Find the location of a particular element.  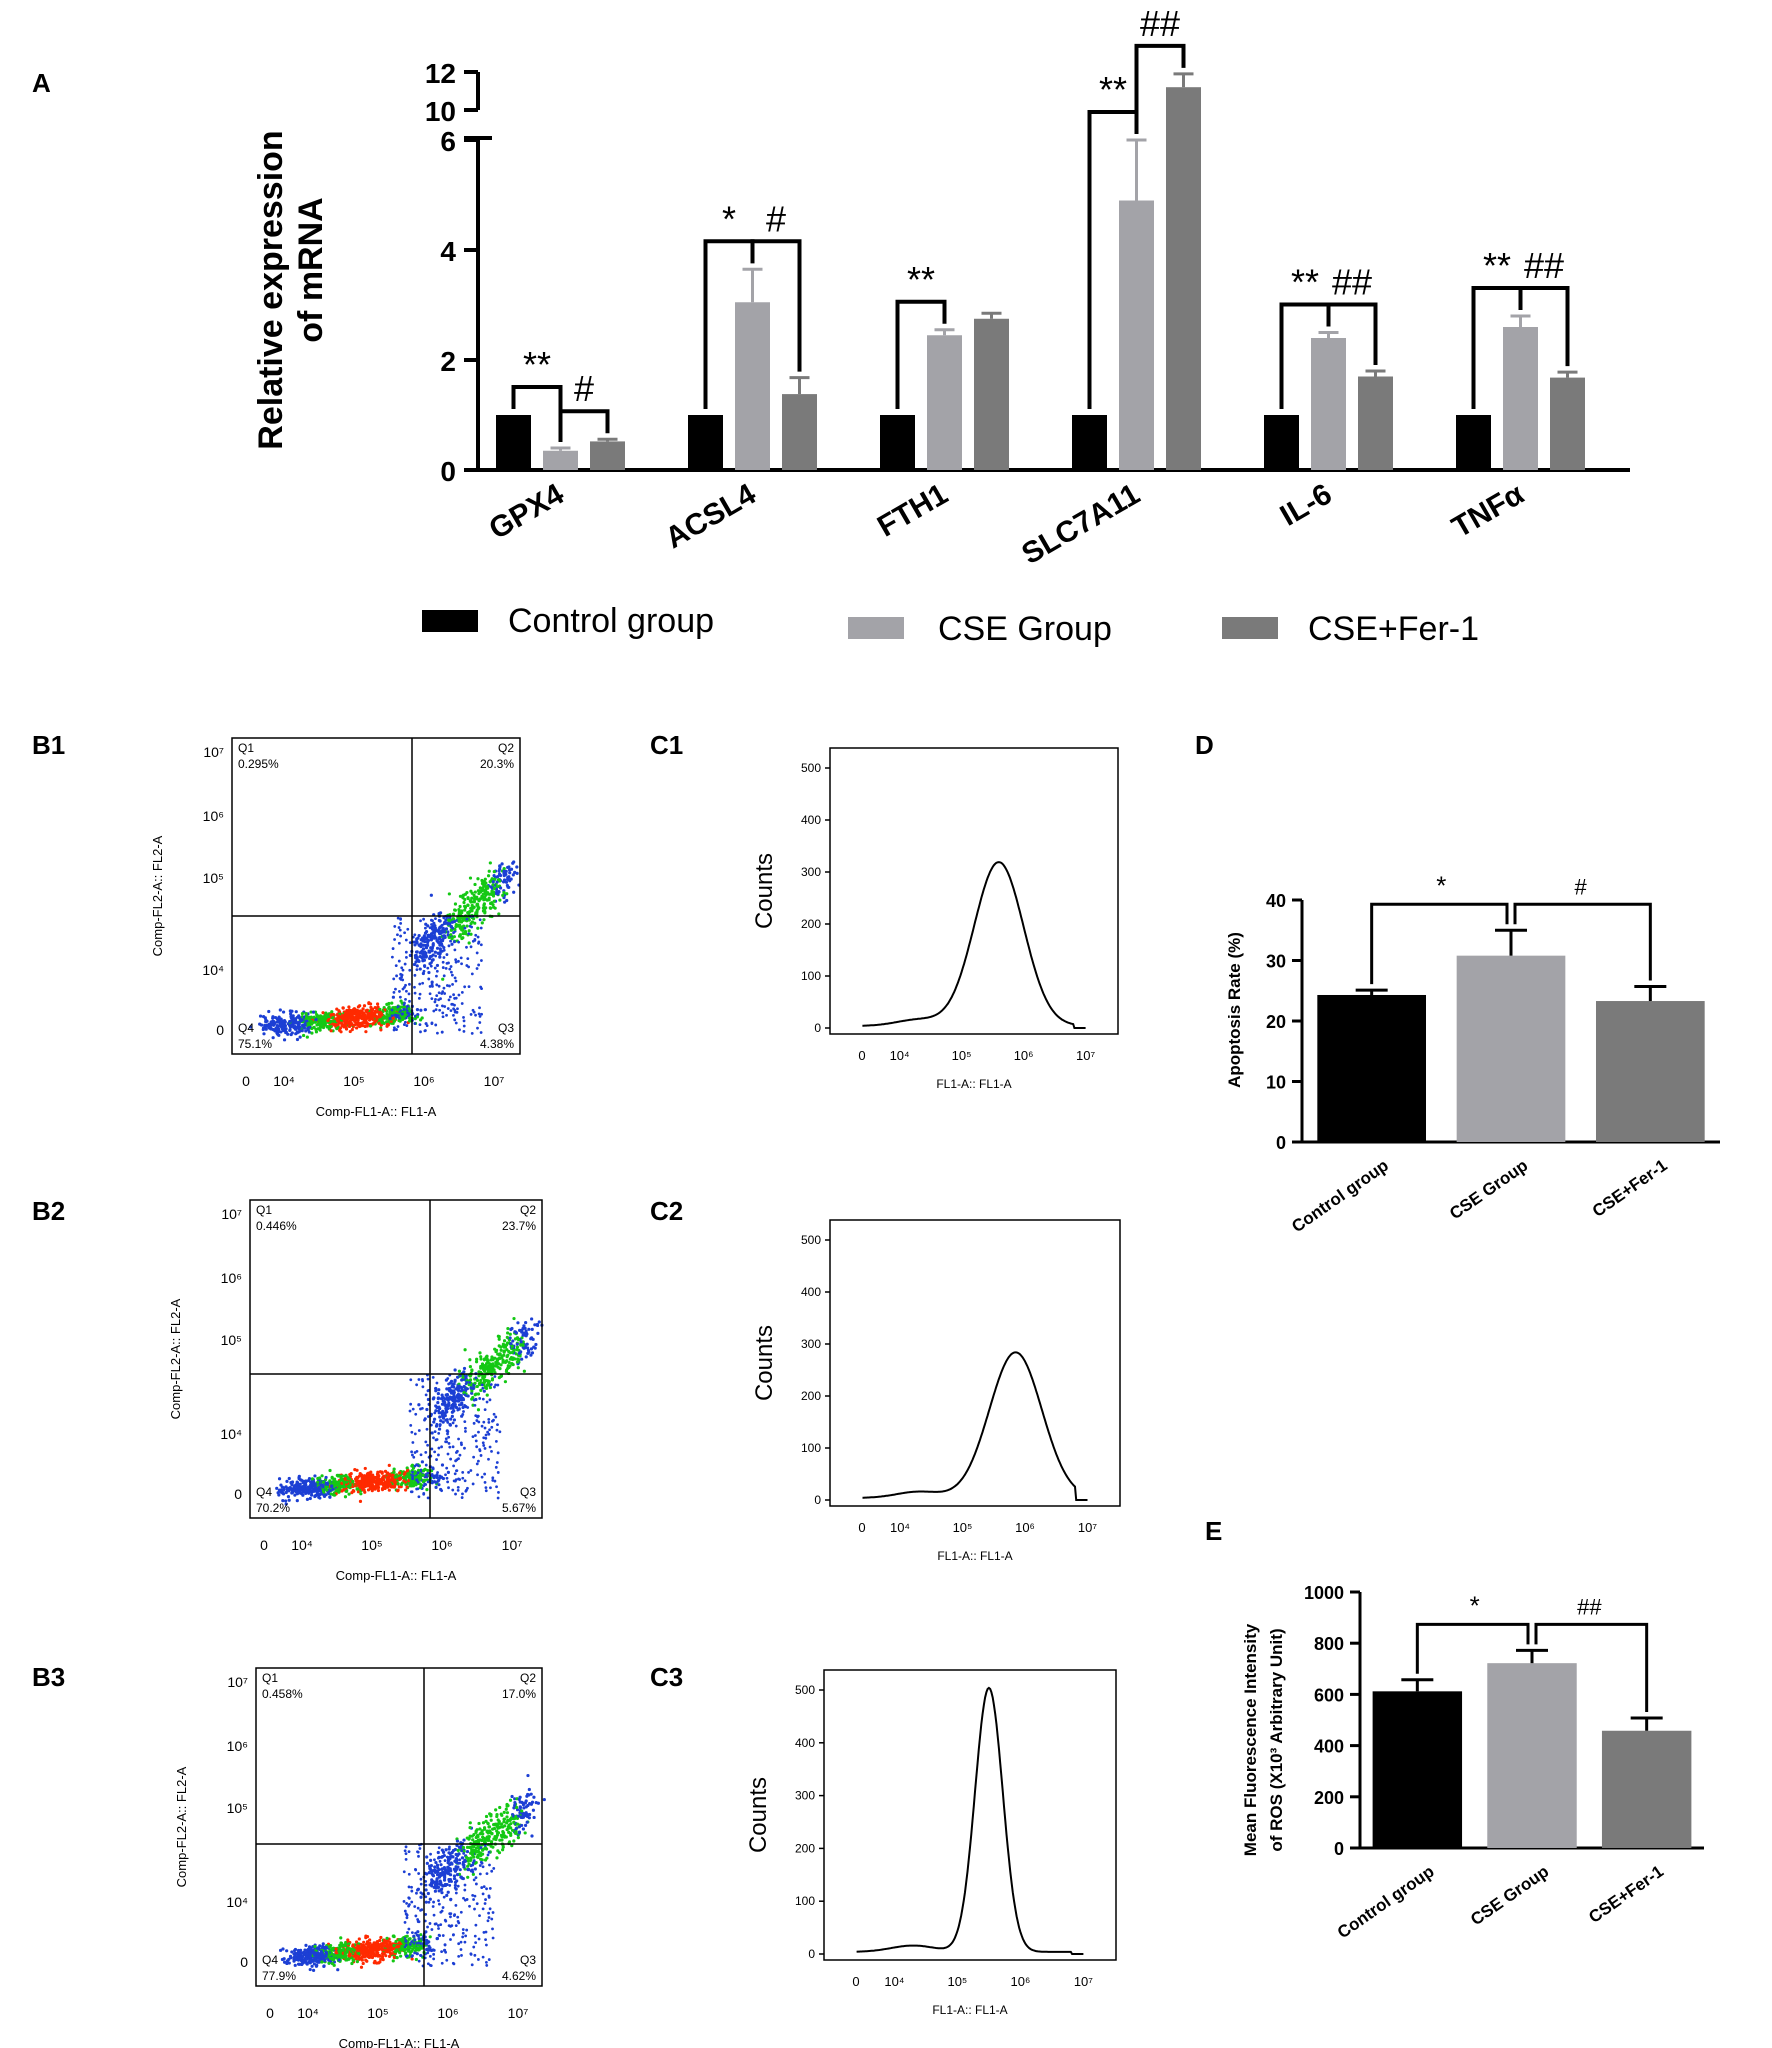

chart-a-significance-label: ** is located at coordinates (921, 279).